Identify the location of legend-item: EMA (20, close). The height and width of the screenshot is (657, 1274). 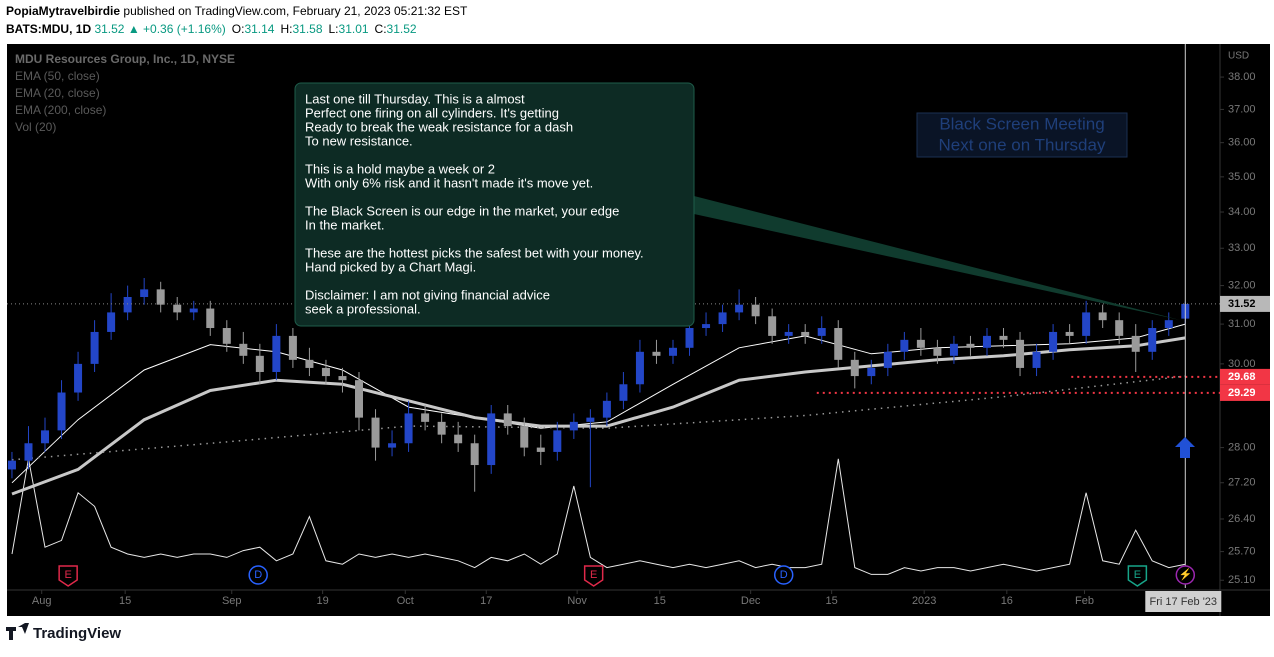
(57, 93).